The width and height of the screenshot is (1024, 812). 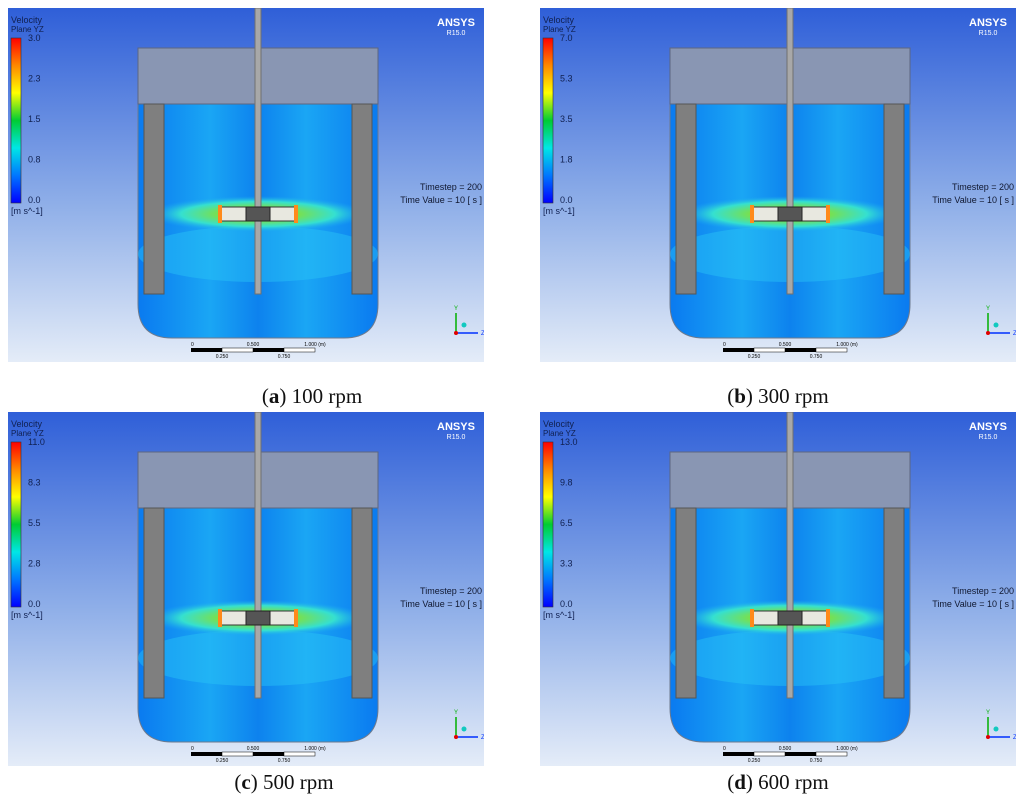 What do you see at coordinates (740, 396) in the screenshot?
I see `panel-letter: b` at bounding box center [740, 396].